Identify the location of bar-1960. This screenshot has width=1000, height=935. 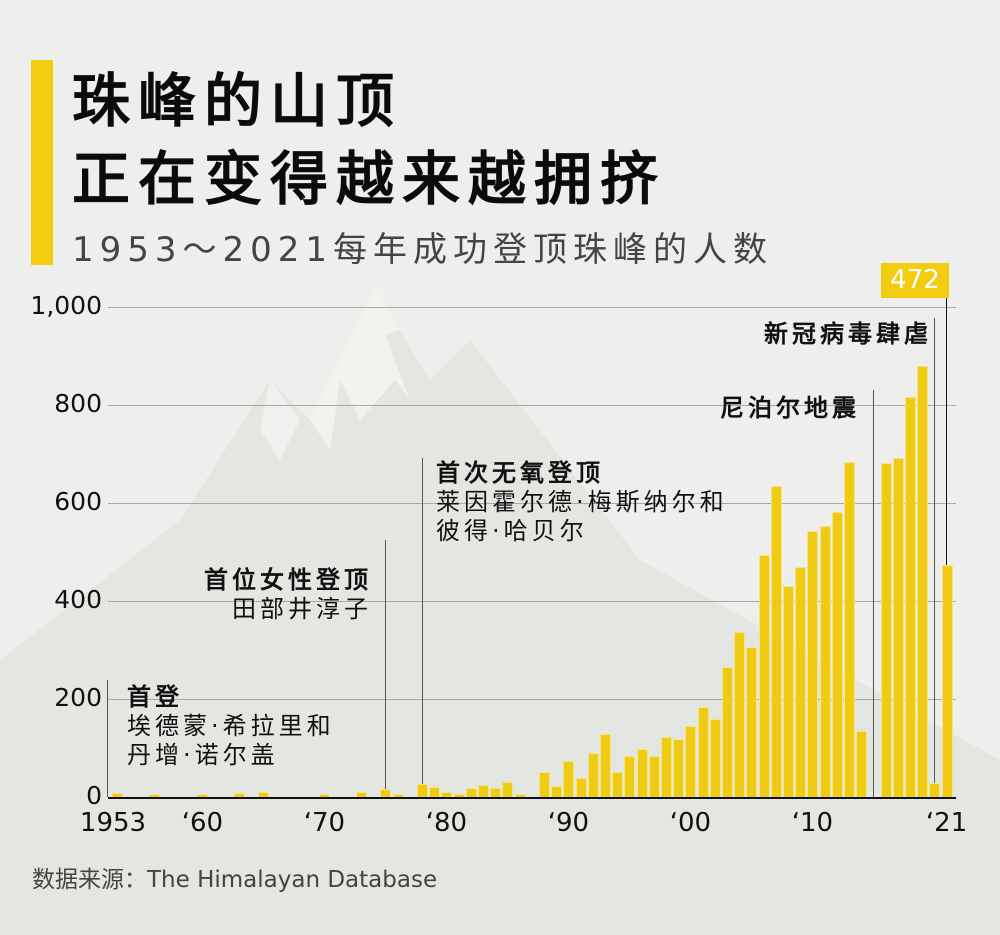
(203, 796).